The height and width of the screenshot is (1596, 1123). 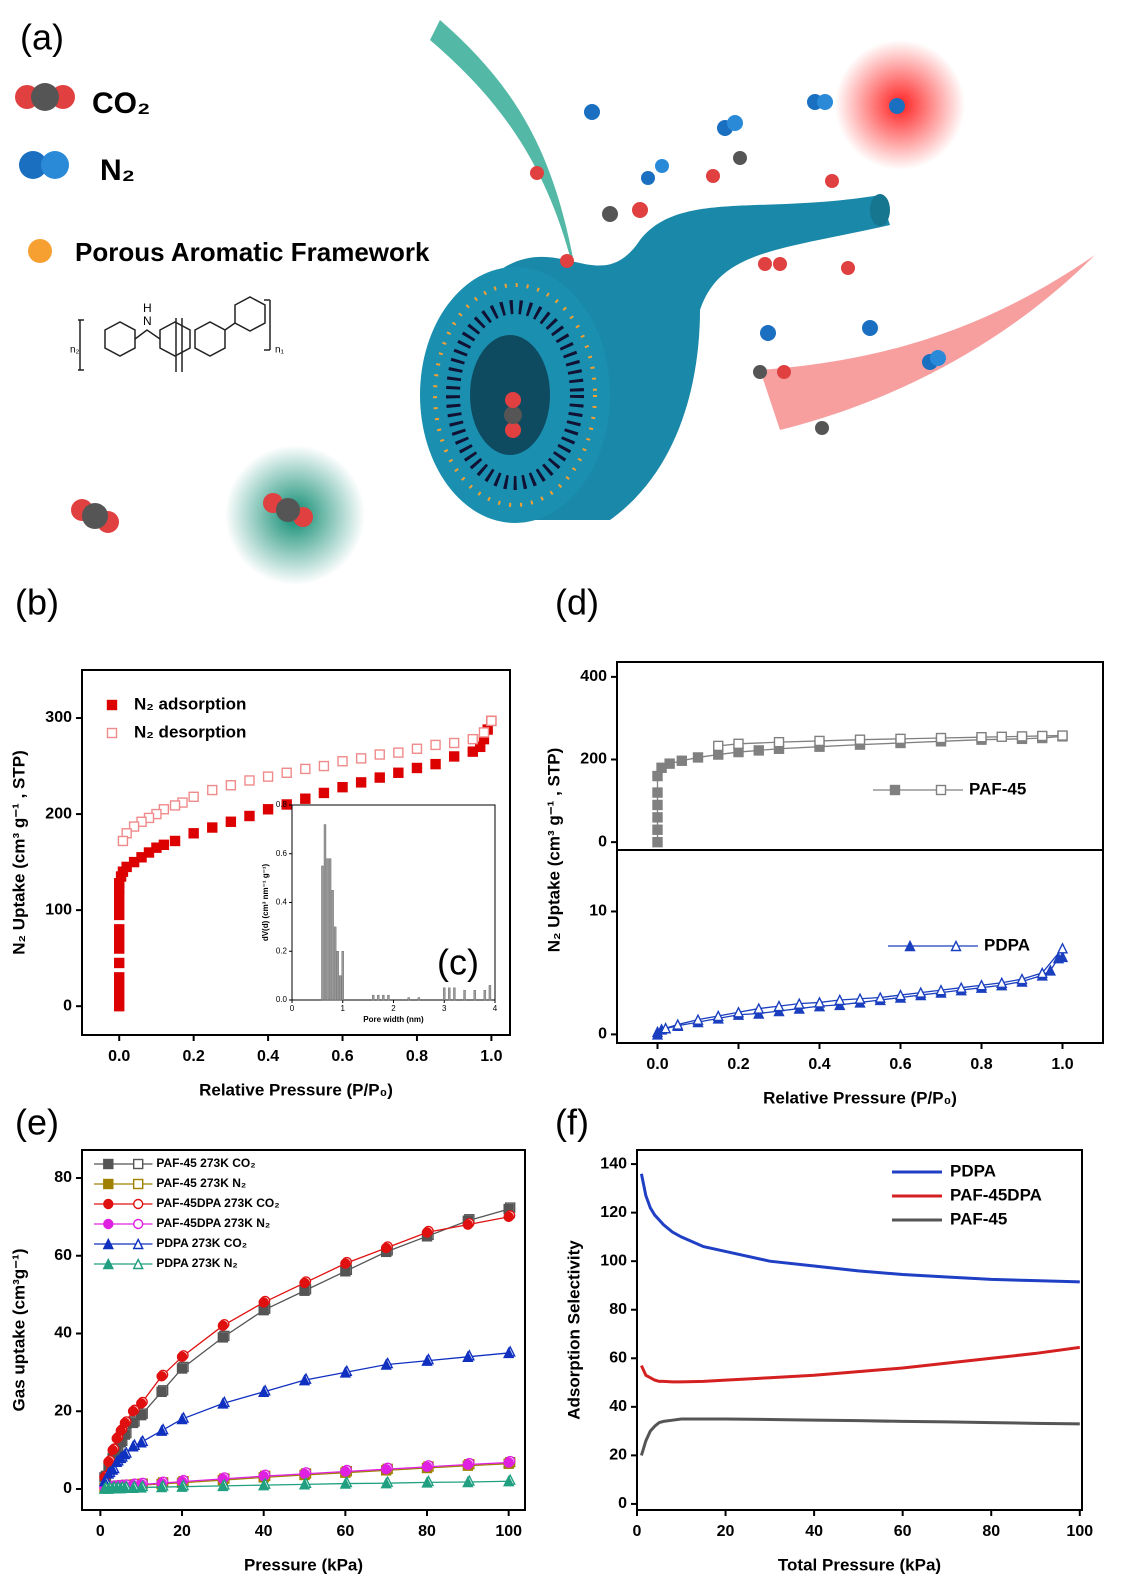 What do you see at coordinates (573, 1330) in the screenshot?
I see `y-axis-label: Adsorption Selectivity` at bounding box center [573, 1330].